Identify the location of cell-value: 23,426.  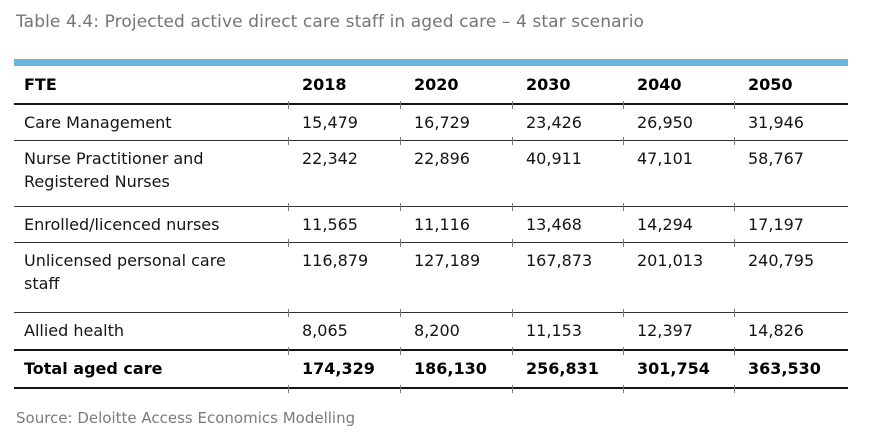
(567, 121).